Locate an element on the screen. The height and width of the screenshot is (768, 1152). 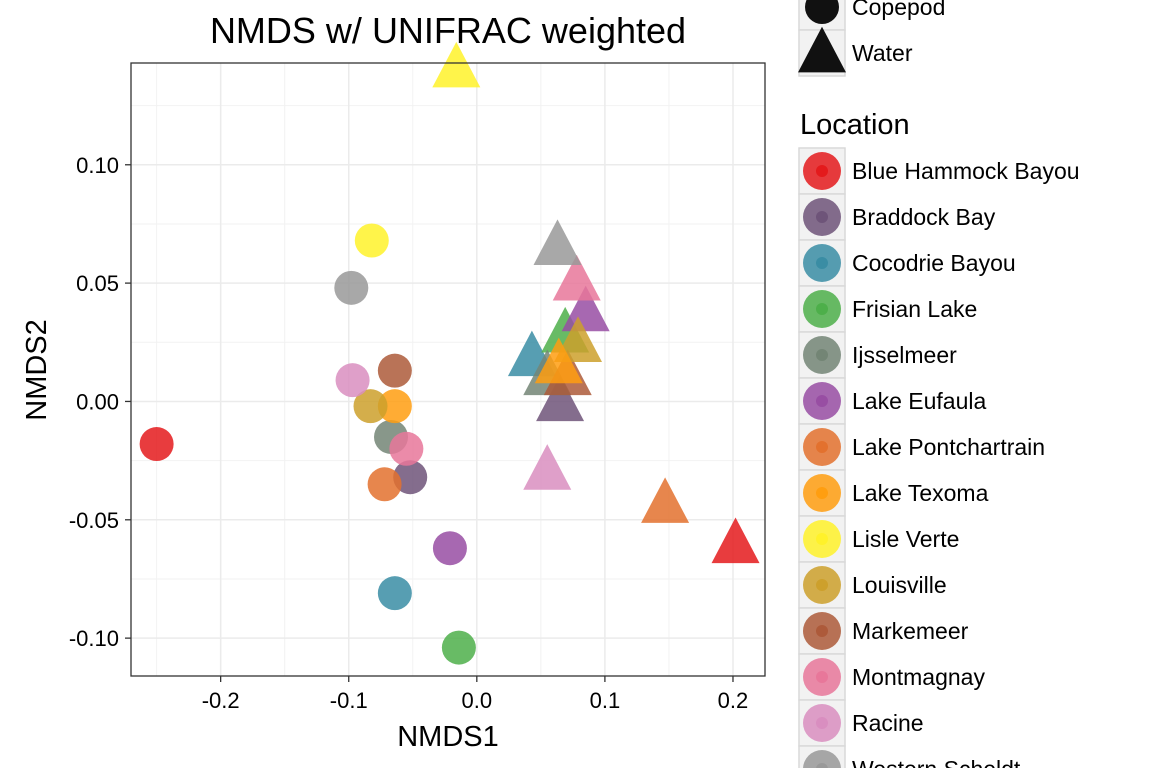
y-tick-label: 0.10 is located at coordinates (97, 165).